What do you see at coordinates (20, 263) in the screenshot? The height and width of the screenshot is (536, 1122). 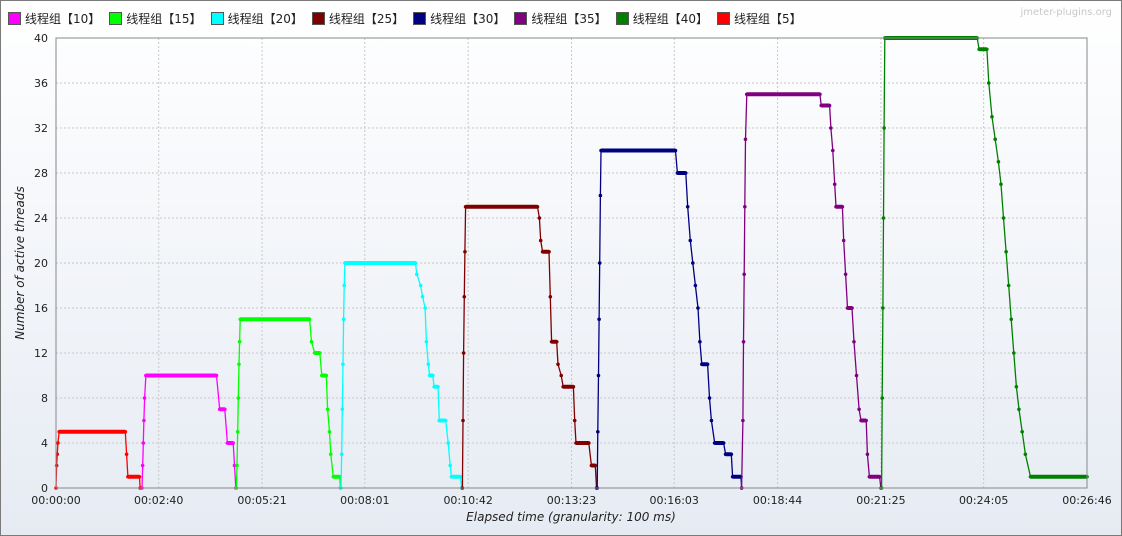 I see `y-axis-label: Number of active threads` at bounding box center [20, 263].